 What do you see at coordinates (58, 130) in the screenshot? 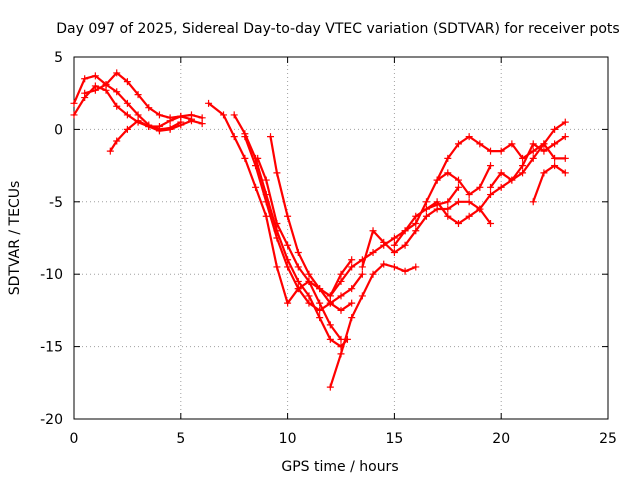
I see `y-tick-label: 0` at bounding box center [58, 130].